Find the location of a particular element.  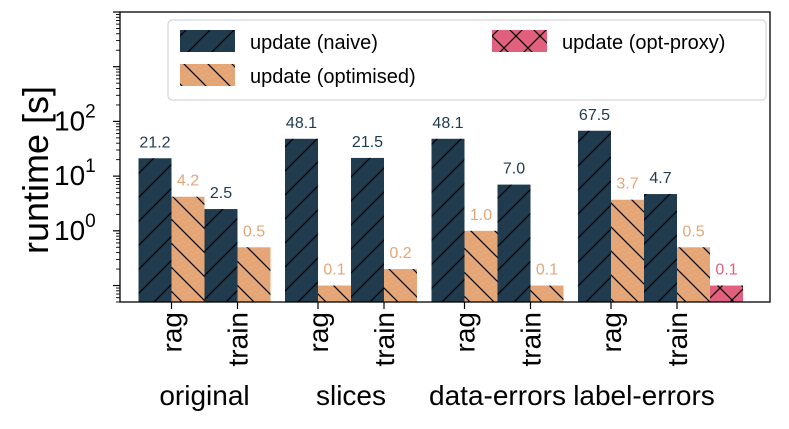

bar-value-label: 7.0 is located at coordinates (514, 169).